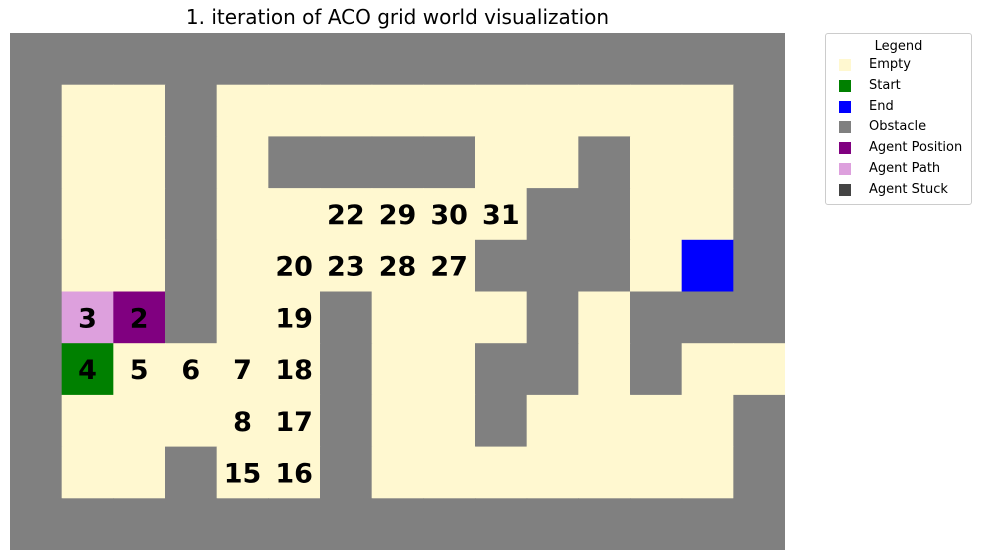  Describe the element at coordinates (294, 473) in the screenshot. I see `step-label: 16` at that location.